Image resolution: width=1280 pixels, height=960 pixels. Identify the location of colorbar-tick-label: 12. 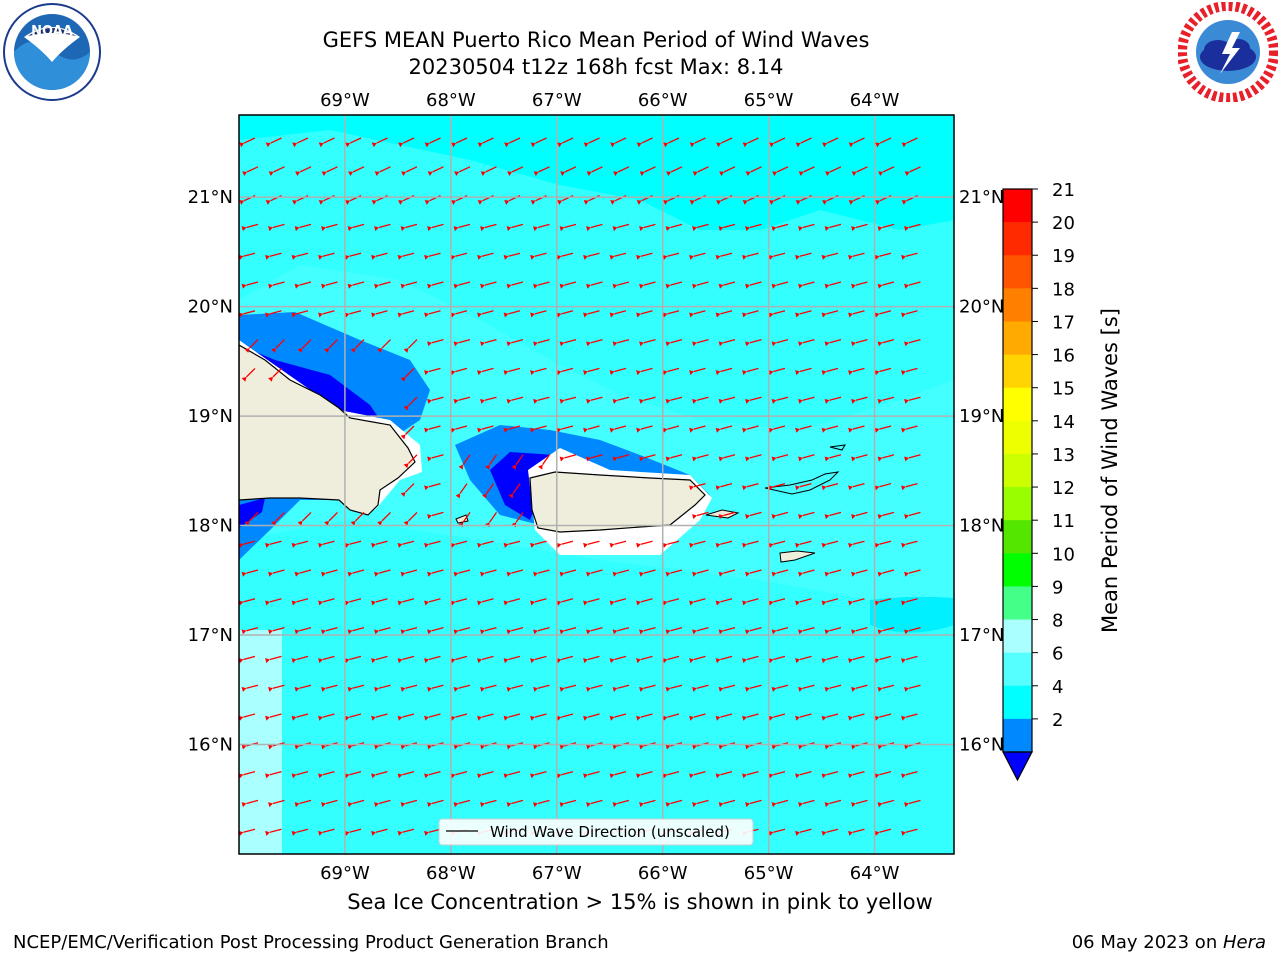
(1063, 488).